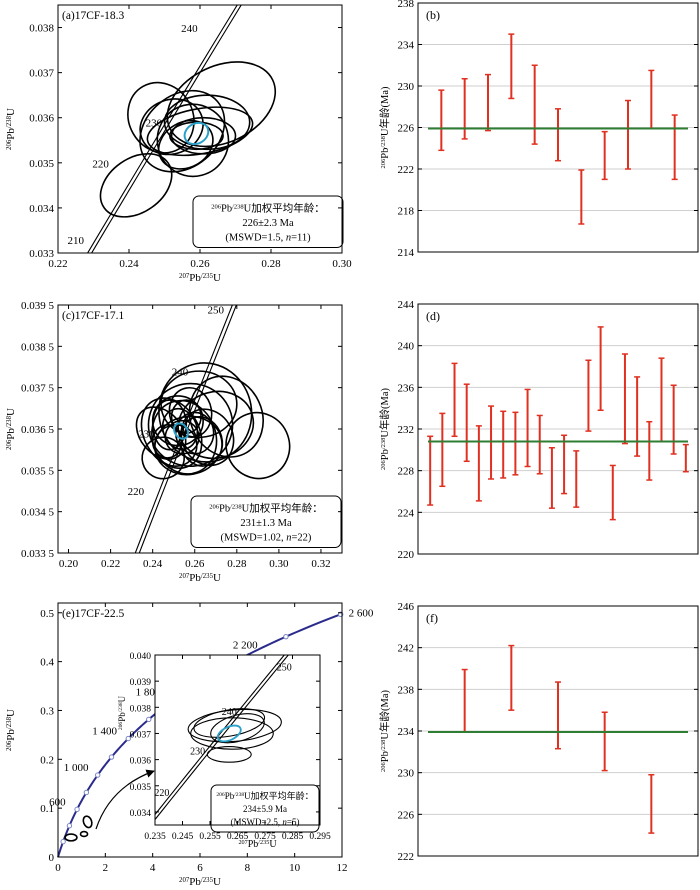 This screenshot has width=700, height=890. Describe the element at coordinates (210, 837) in the screenshot. I see `x-tick-label: 0.255` at that location.